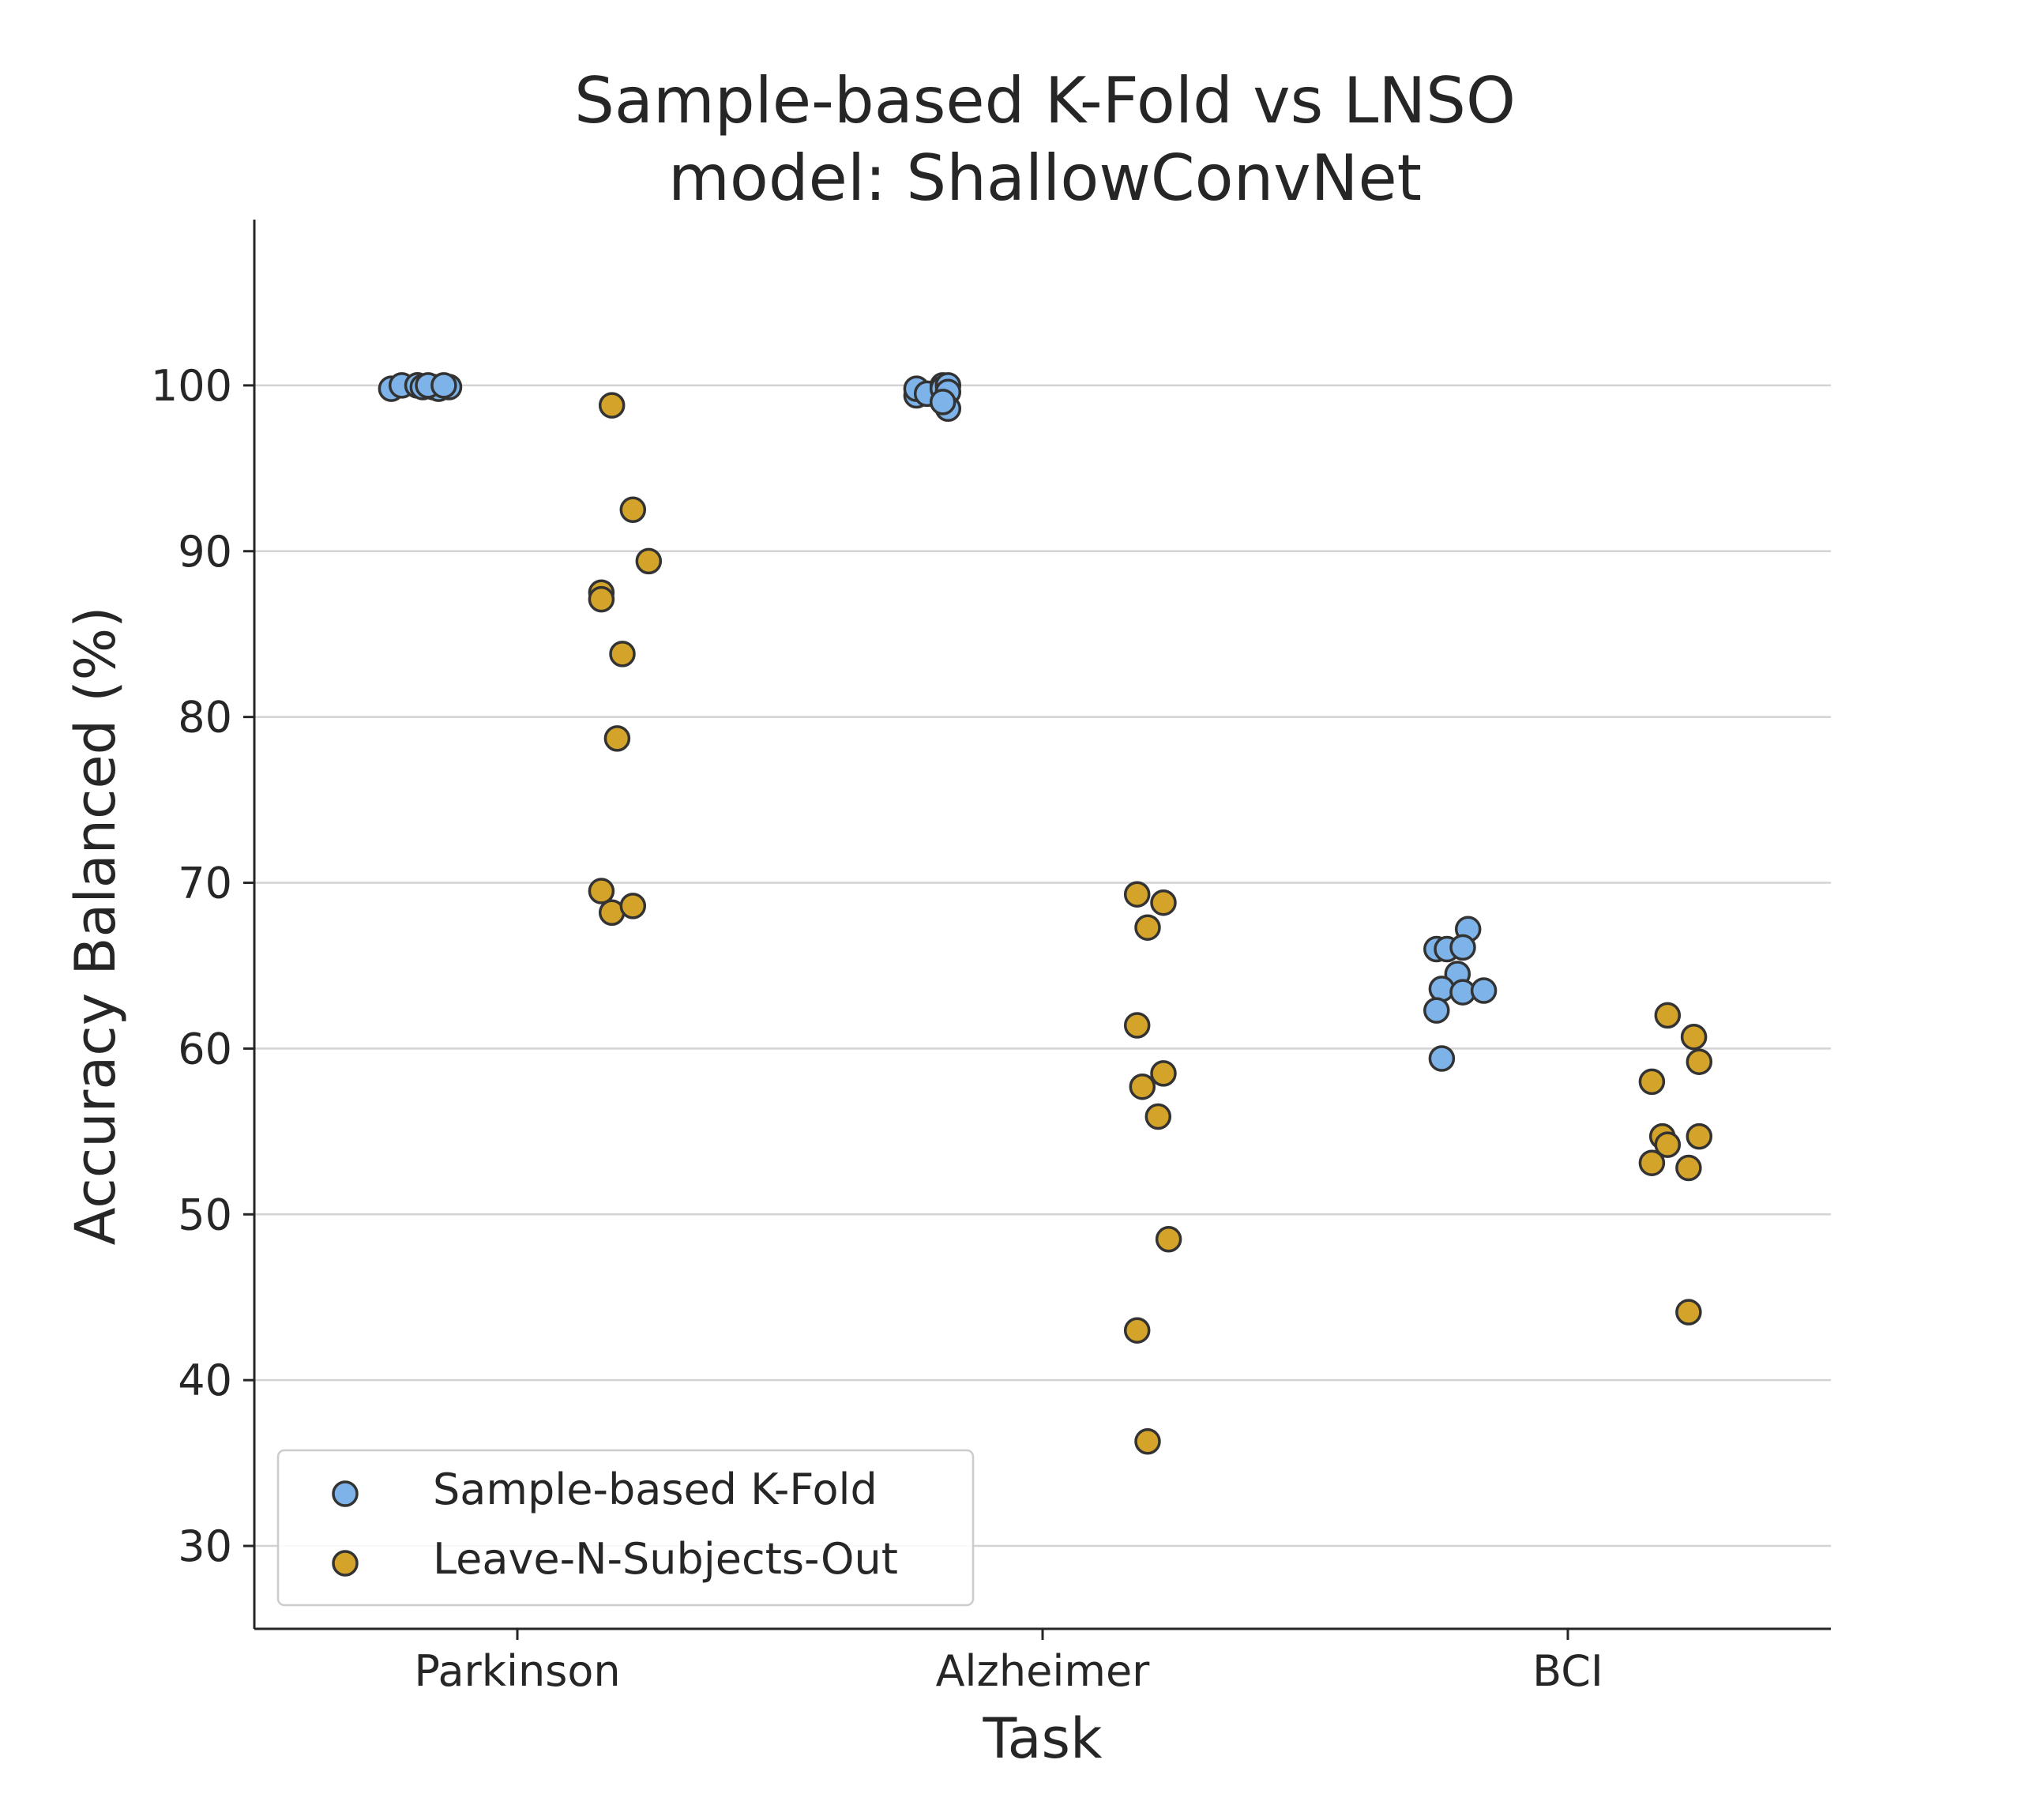 The image size is (2022, 1820). Describe the element at coordinates (205, 883) in the screenshot. I see `y-tick-label-70: 70` at that location.